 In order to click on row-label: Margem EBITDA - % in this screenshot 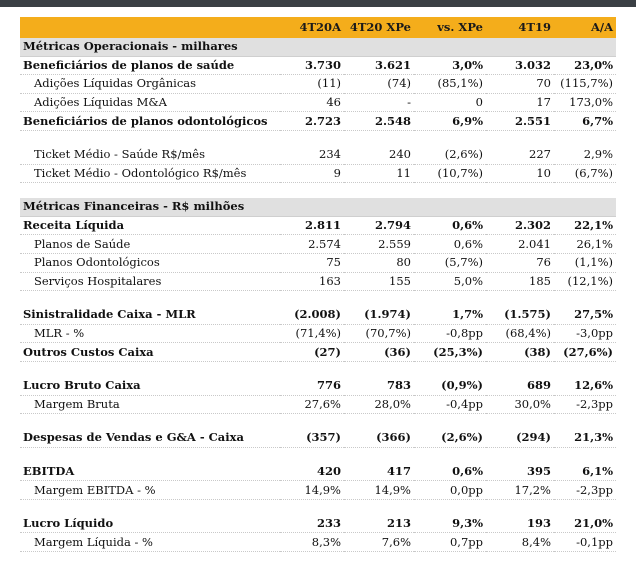, I will do `click(150, 490)`.